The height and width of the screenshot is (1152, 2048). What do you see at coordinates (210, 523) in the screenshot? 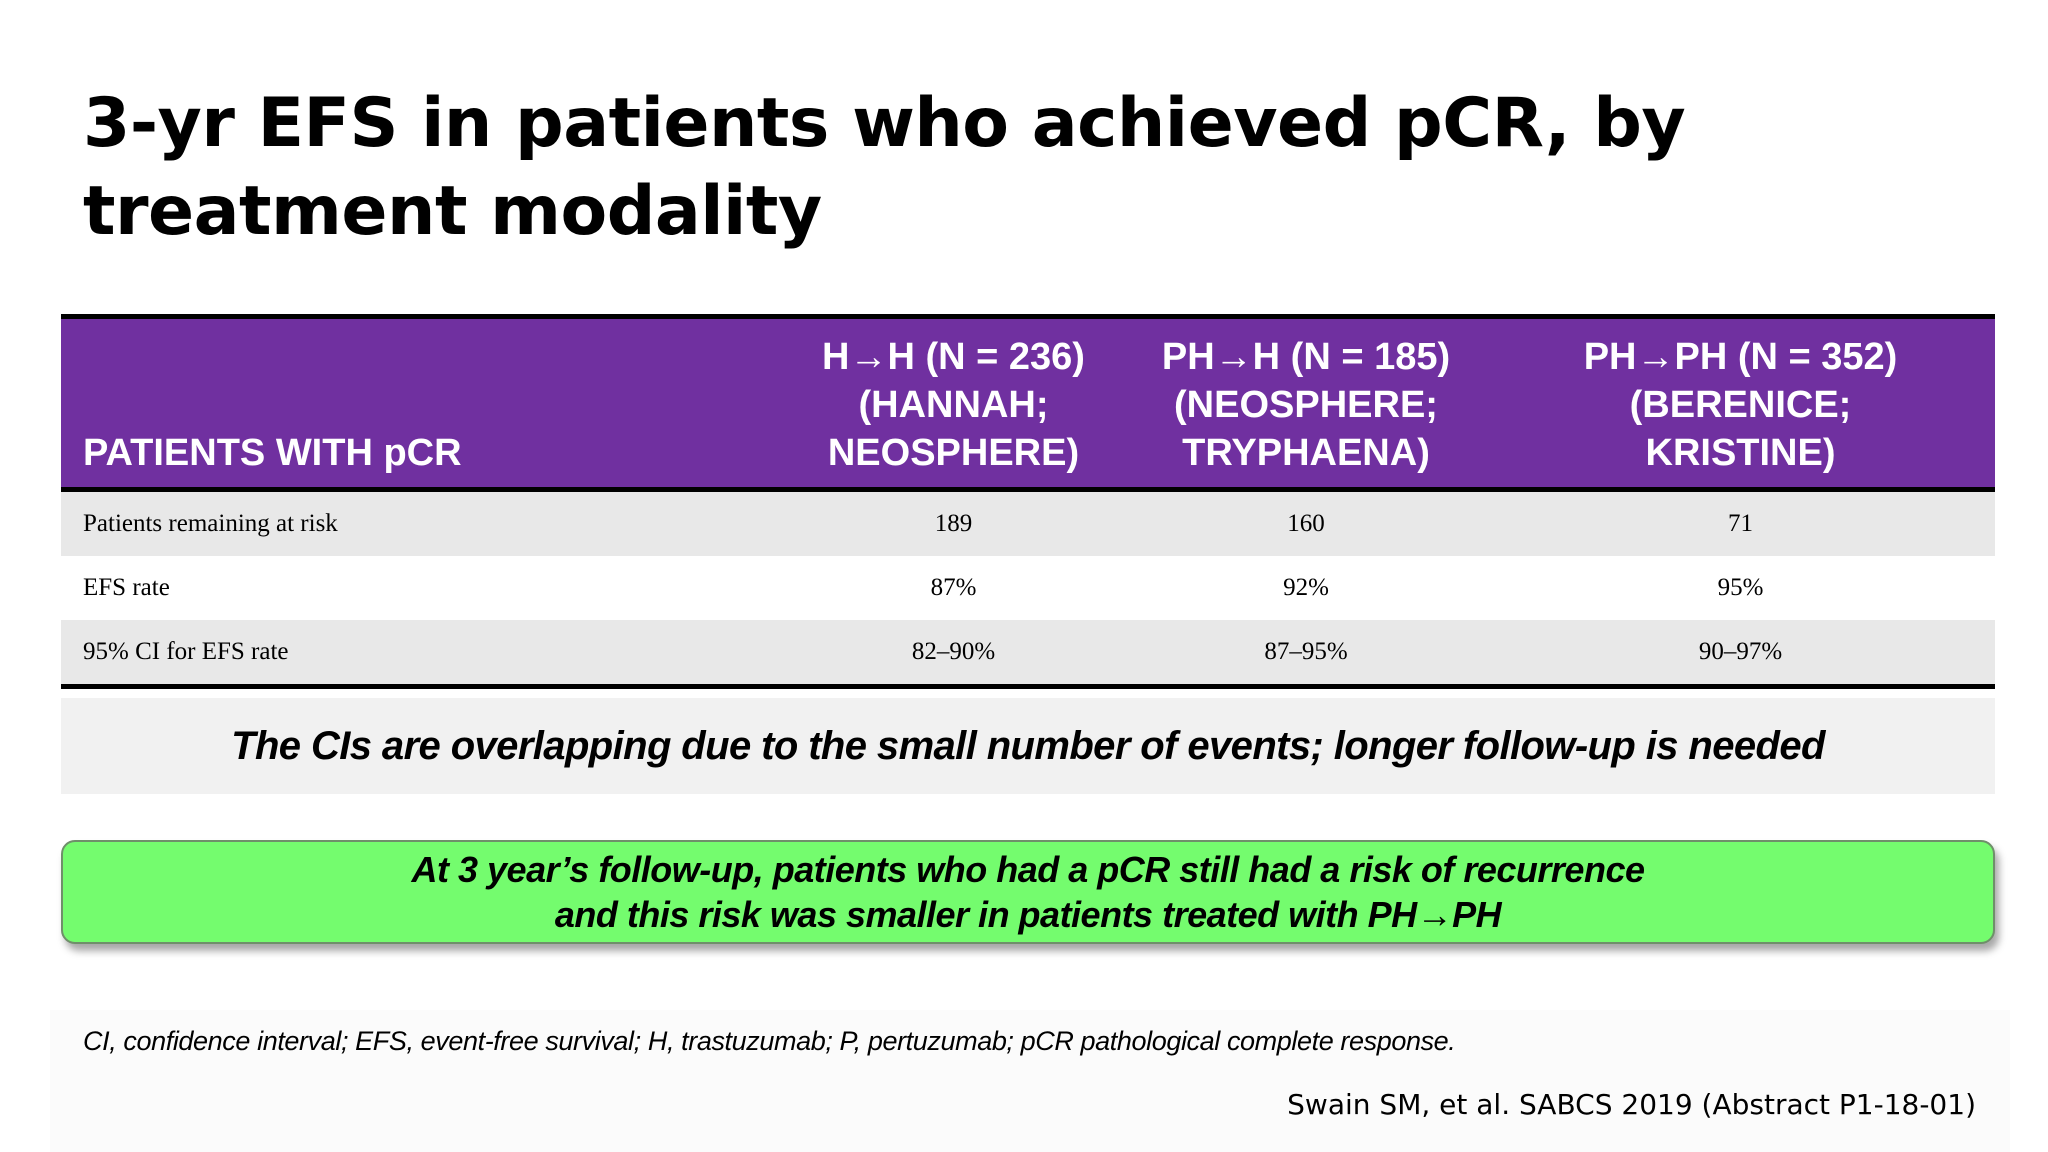
I see `row-label: Patients remaining at risk` at bounding box center [210, 523].